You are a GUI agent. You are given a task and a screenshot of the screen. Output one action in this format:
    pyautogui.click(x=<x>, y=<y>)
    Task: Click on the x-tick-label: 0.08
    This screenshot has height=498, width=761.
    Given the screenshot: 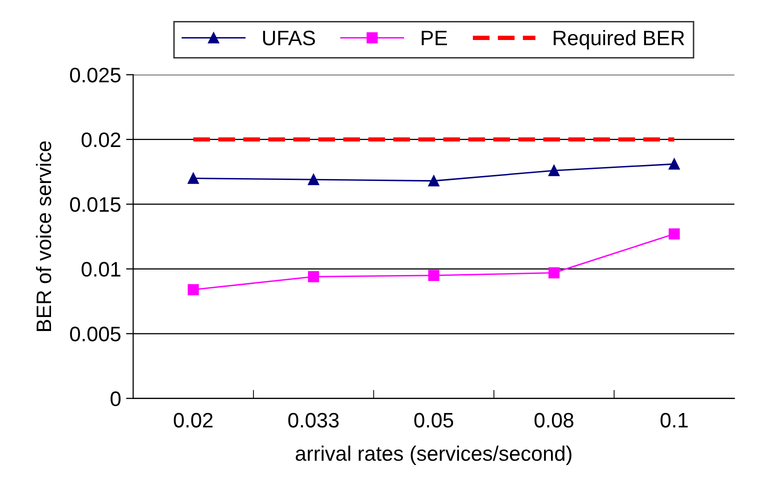 What is the action you would take?
    pyautogui.click(x=554, y=420)
    